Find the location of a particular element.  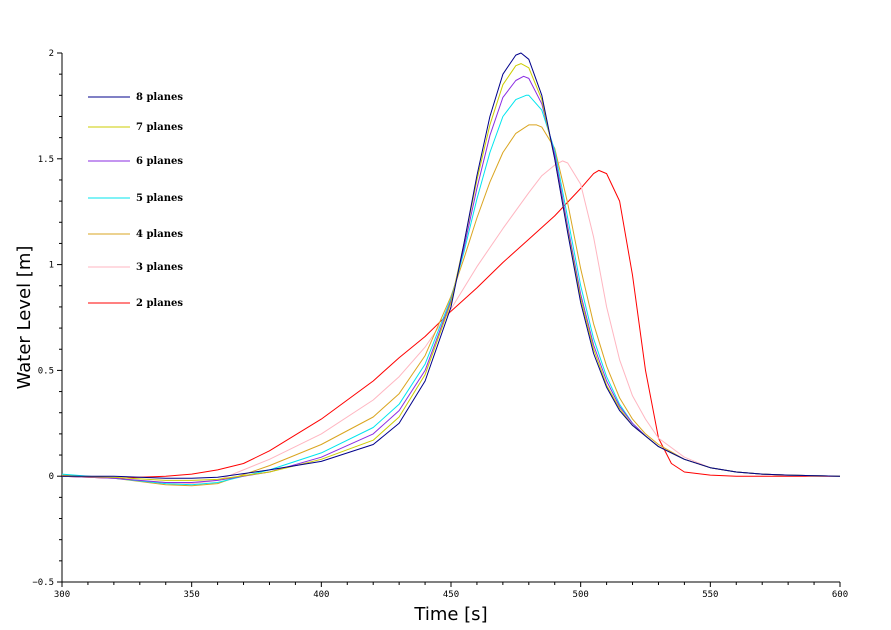

x-axis-title: Time [s] is located at coordinates (450, 614).